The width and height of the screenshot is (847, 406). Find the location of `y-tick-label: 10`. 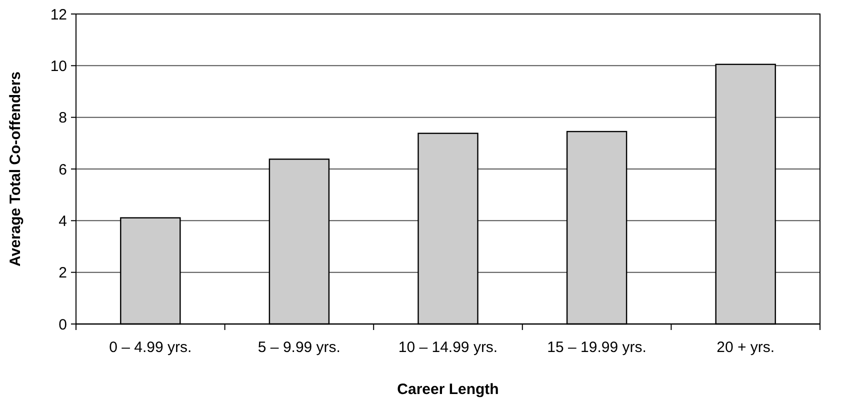

y-tick-label: 10 is located at coordinates (58, 66).